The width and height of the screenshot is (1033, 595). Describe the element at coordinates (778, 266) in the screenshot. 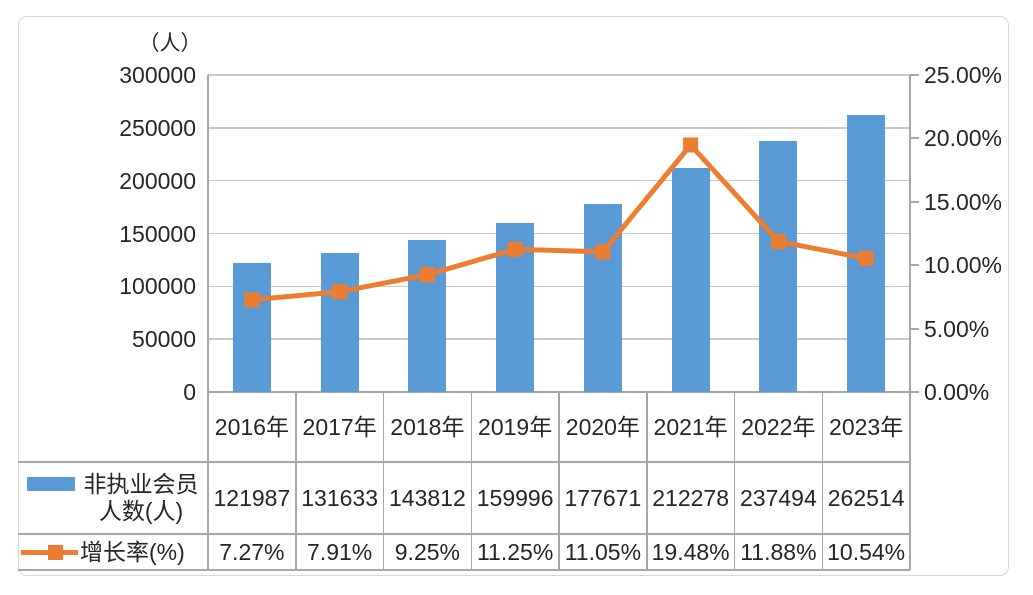

I see `bar-2022年` at that location.